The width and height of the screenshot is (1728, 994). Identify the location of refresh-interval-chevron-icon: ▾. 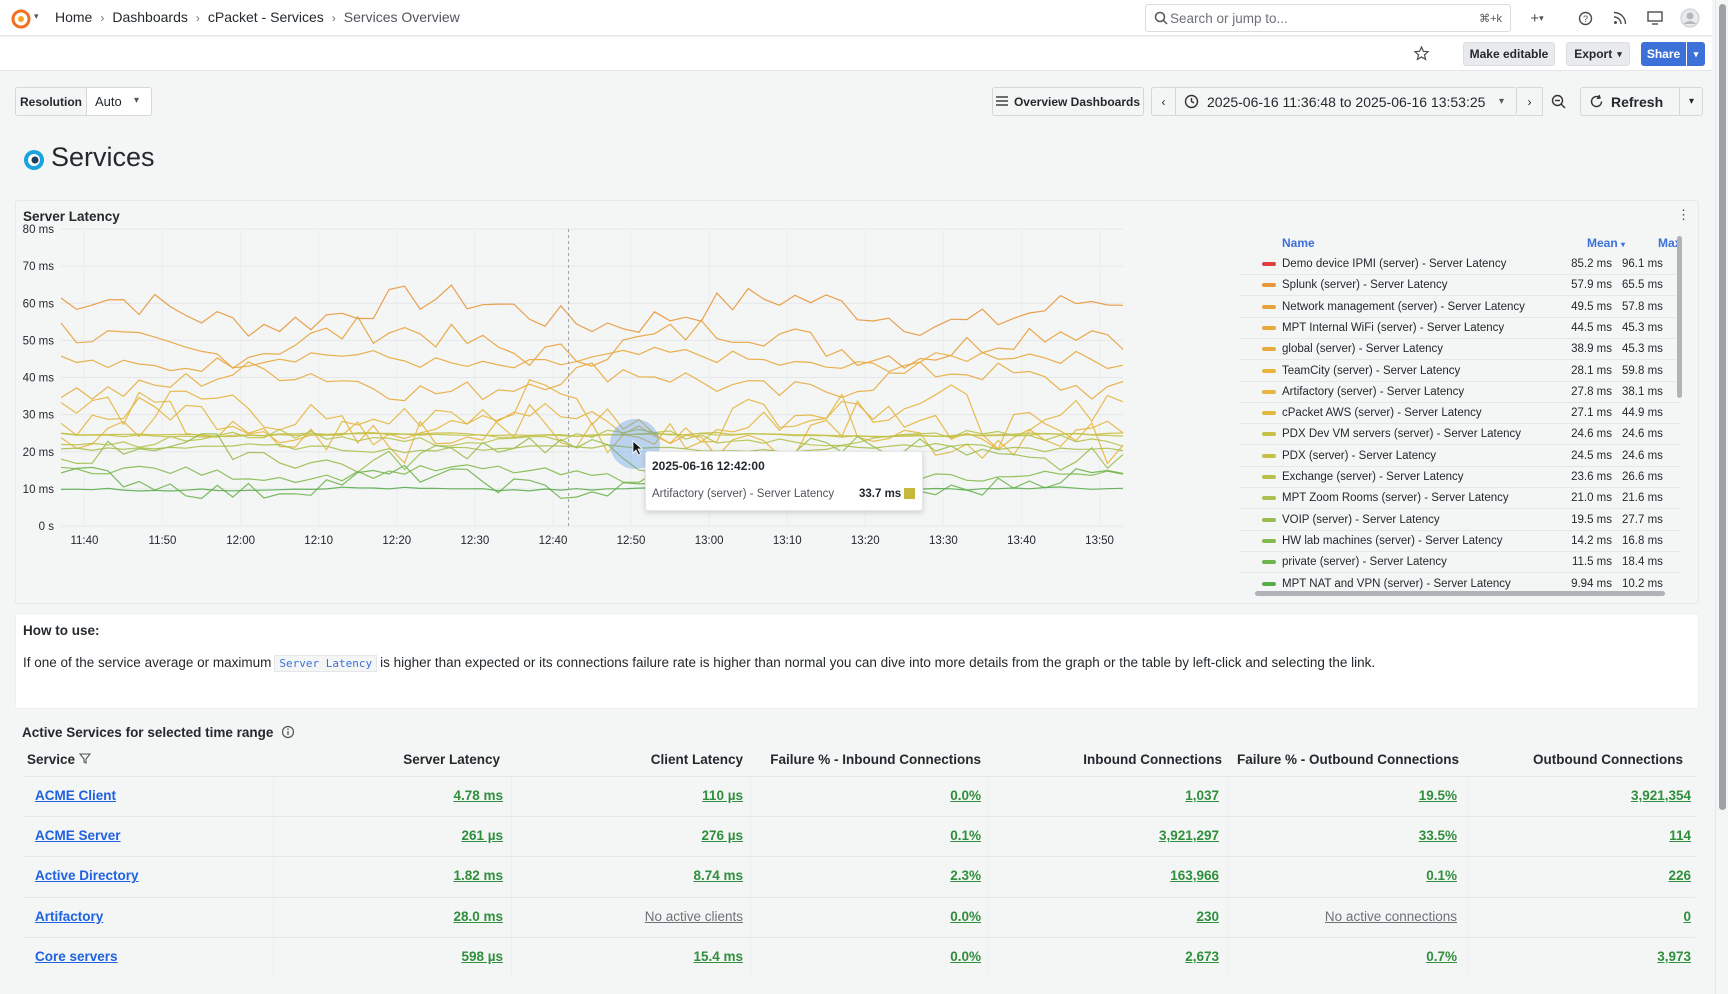
(1691, 101).